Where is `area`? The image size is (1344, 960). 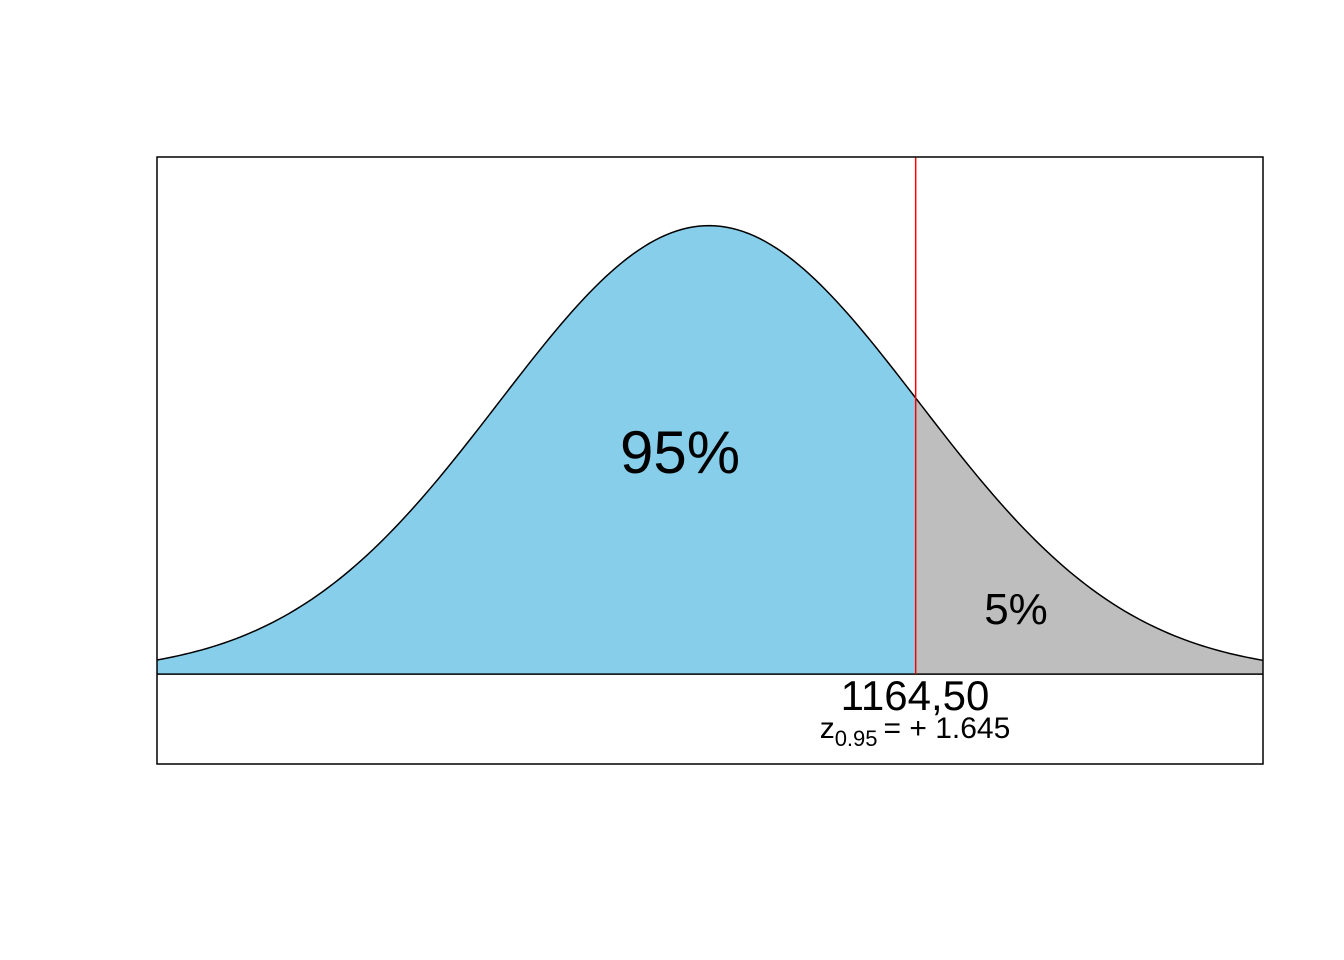
area is located at coordinates (1089, 536).